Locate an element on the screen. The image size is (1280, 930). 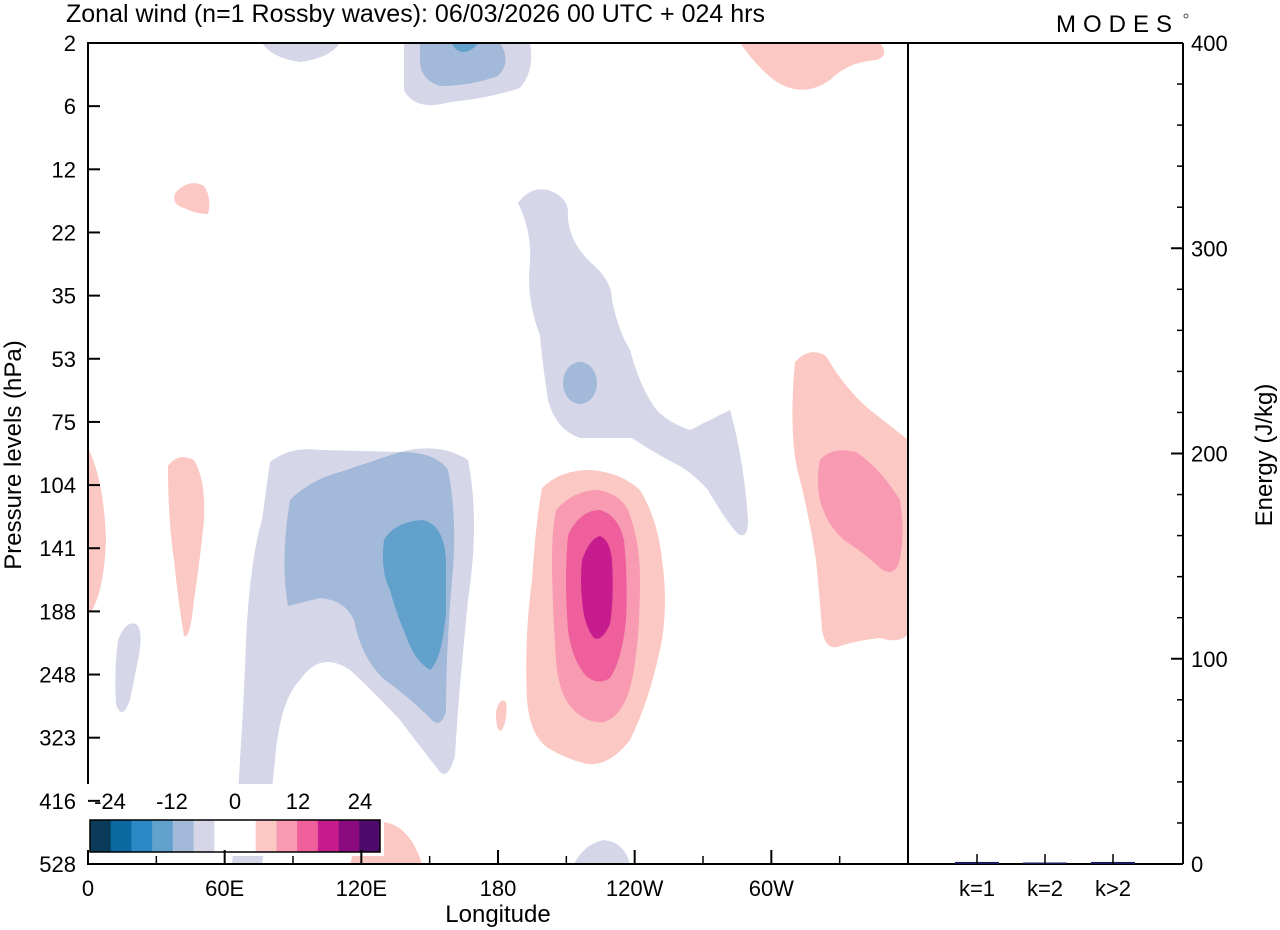
x-axis-label: Longitude is located at coordinates (497, 914).